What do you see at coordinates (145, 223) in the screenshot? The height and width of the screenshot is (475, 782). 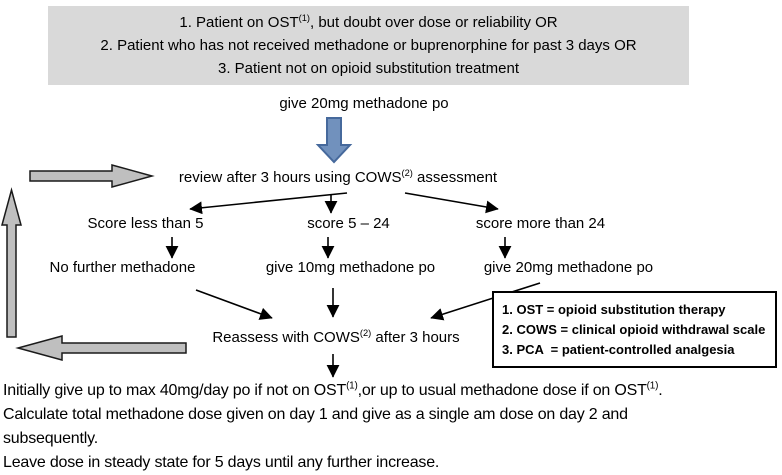 I see `branch-score-low: Score less than 5` at bounding box center [145, 223].